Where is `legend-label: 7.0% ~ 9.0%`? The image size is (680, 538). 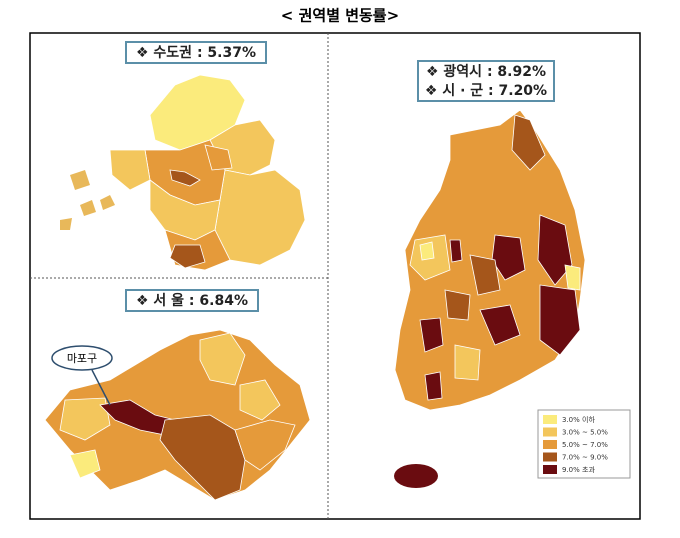 legend-label: 7.0% ~ 9.0% is located at coordinates (585, 458).